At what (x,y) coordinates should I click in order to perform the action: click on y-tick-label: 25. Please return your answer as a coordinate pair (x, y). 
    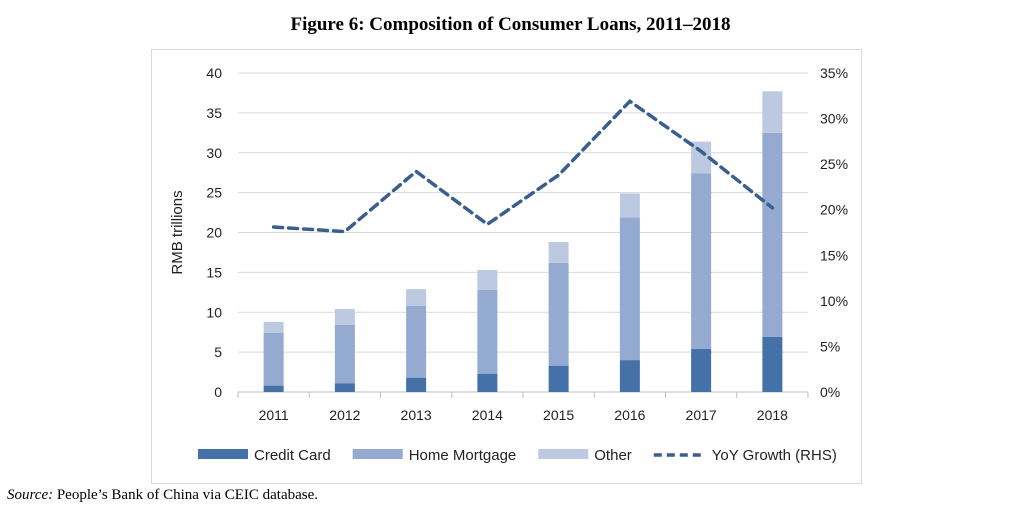
    Looking at the image, I should click on (214, 193).